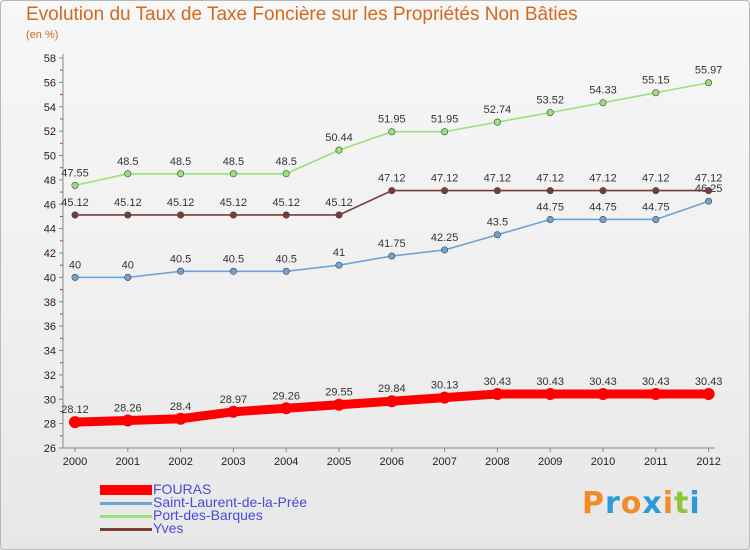 Image resolution: width=750 pixels, height=550 pixels. Describe the element at coordinates (180, 407) in the screenshot. I see `data-label: 28.4` at that location.